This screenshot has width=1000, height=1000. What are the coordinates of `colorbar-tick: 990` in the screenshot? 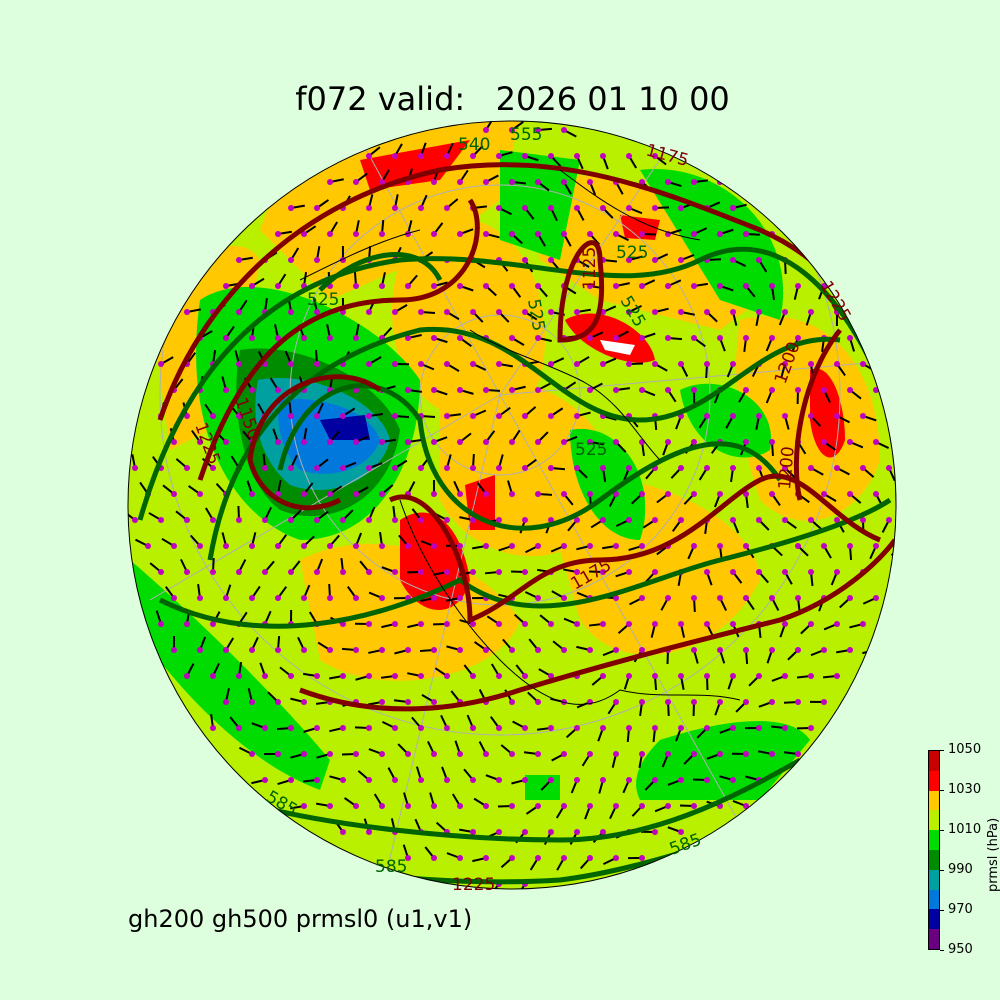 It's located at (956, 869).